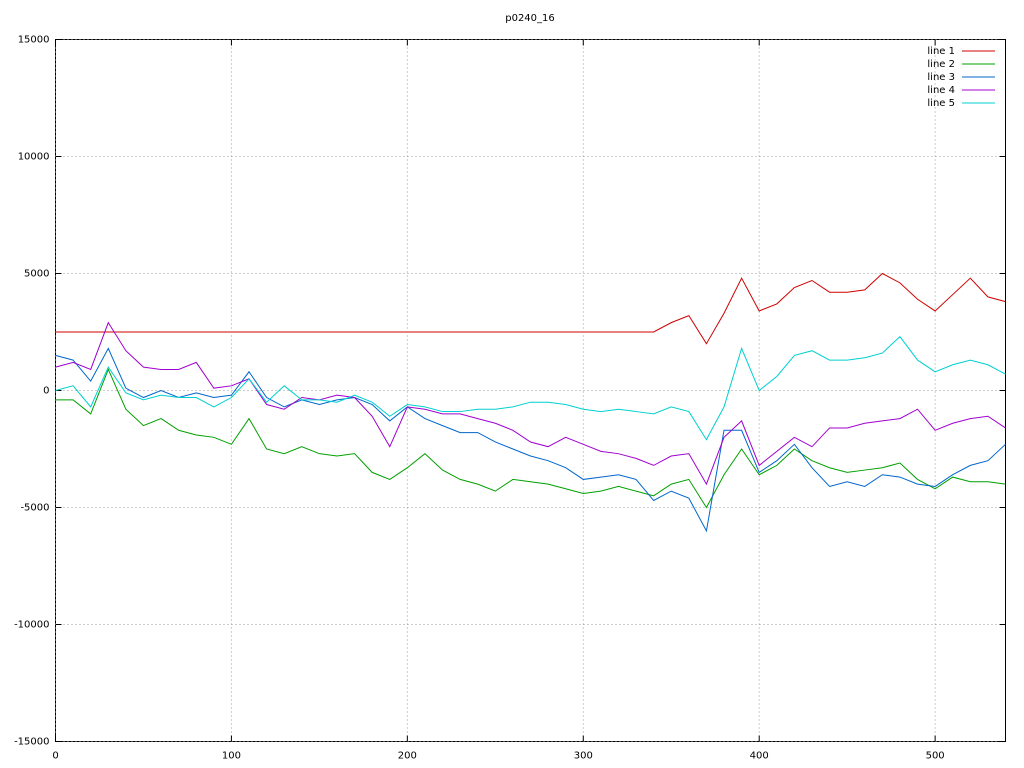 This screenshot has height=768, width=1024. What do you see at coordinates (941, 64) in the screenshot?
I see `legend-label: line 2` at bounding box center [941, 64].